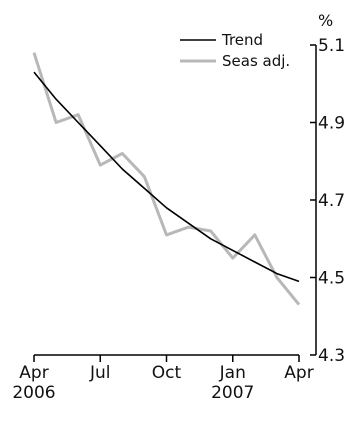 The width and height of the screenshot is (357, 421). I want to click on legend-label-seas-adj: Seas adj., so click(256, 61).